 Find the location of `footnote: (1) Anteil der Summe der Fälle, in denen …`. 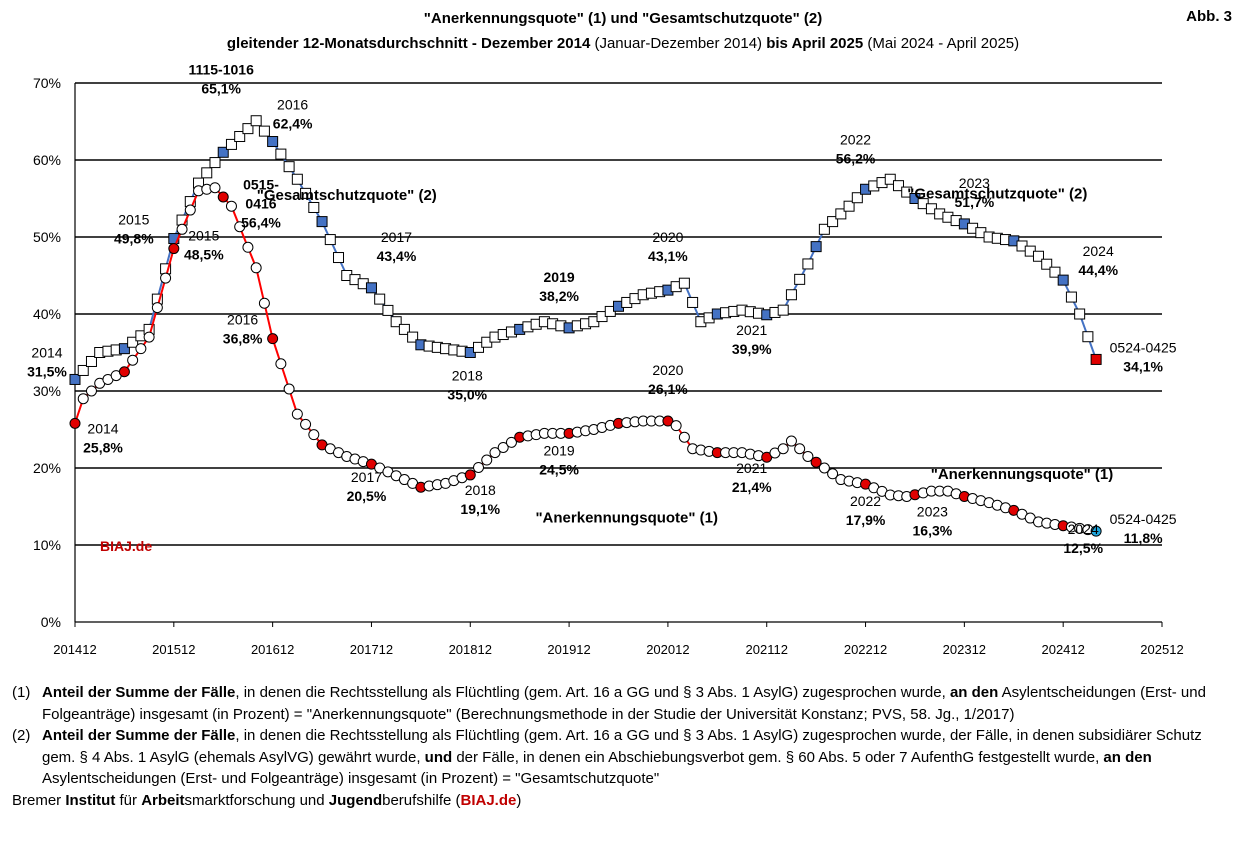

footnote: (1) Anteil der Summe der Fälle, in denen … is located at coordinates (622, 703).